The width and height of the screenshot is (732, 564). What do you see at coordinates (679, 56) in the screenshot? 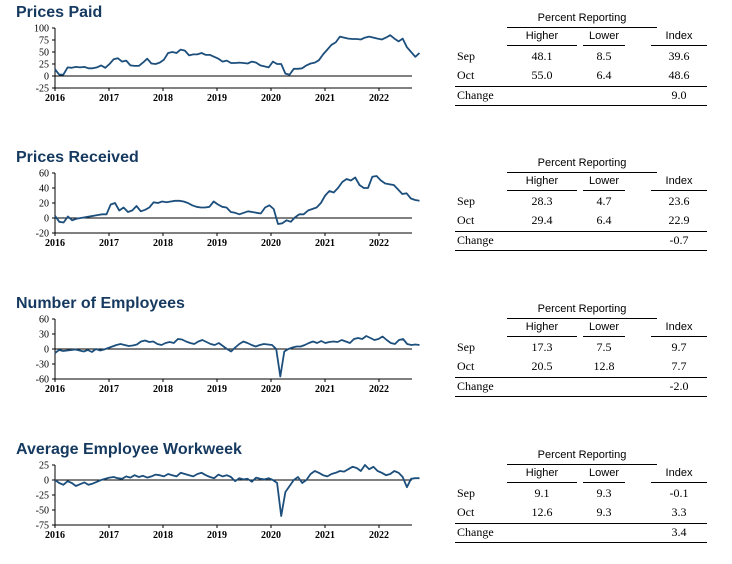
I see `cell-sep-index: 39.6` at bounding box center [679, 56].